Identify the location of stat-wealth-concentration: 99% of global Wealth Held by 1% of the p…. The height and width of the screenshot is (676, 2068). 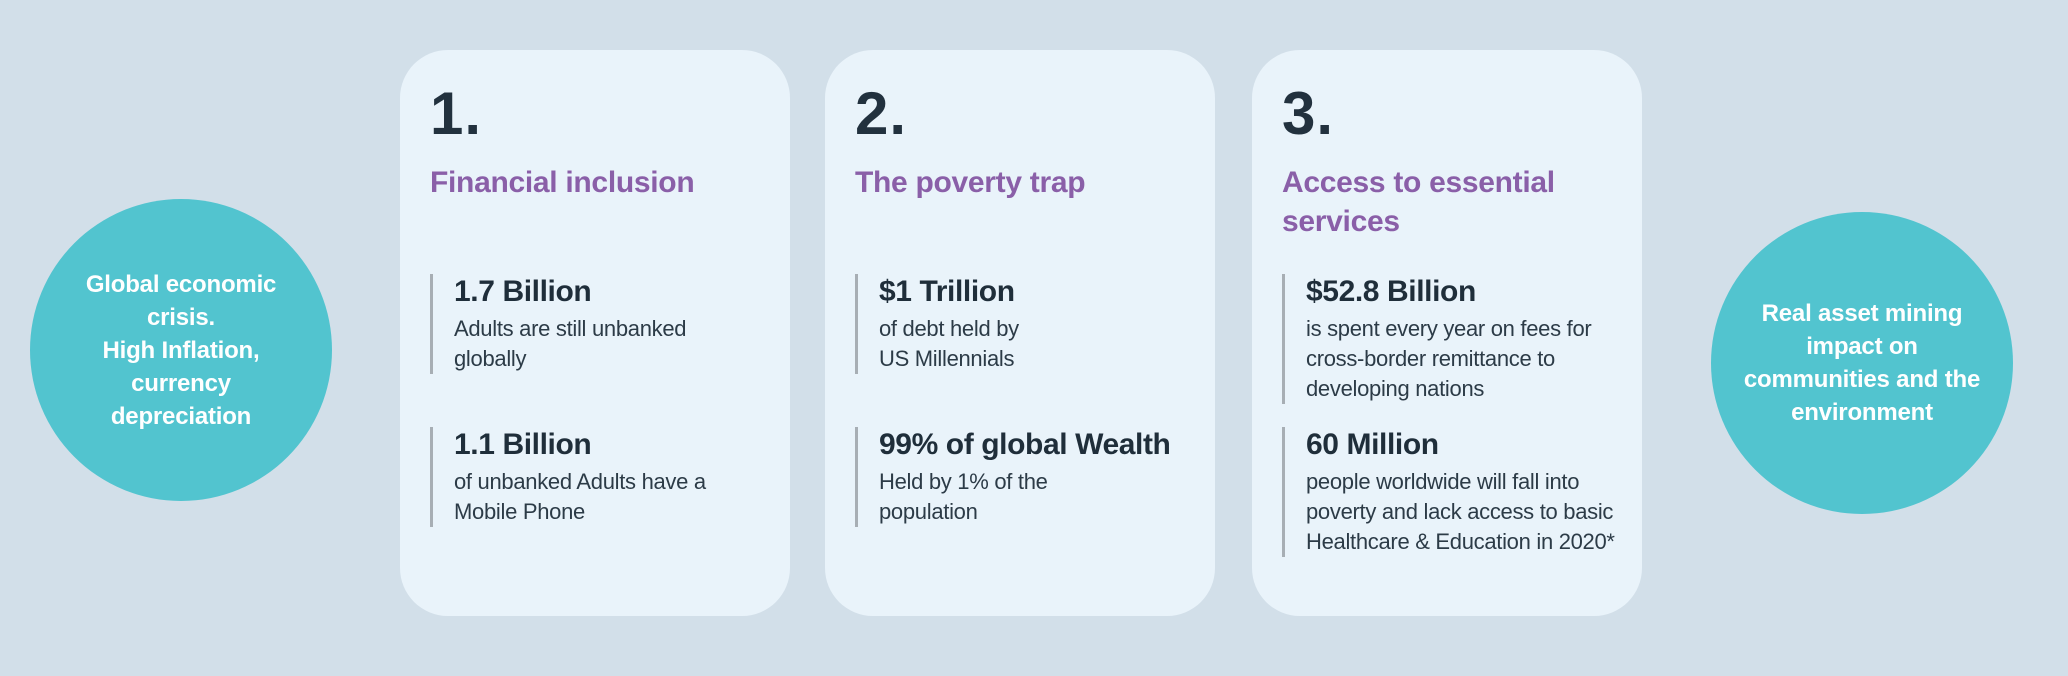
(1013, 477).